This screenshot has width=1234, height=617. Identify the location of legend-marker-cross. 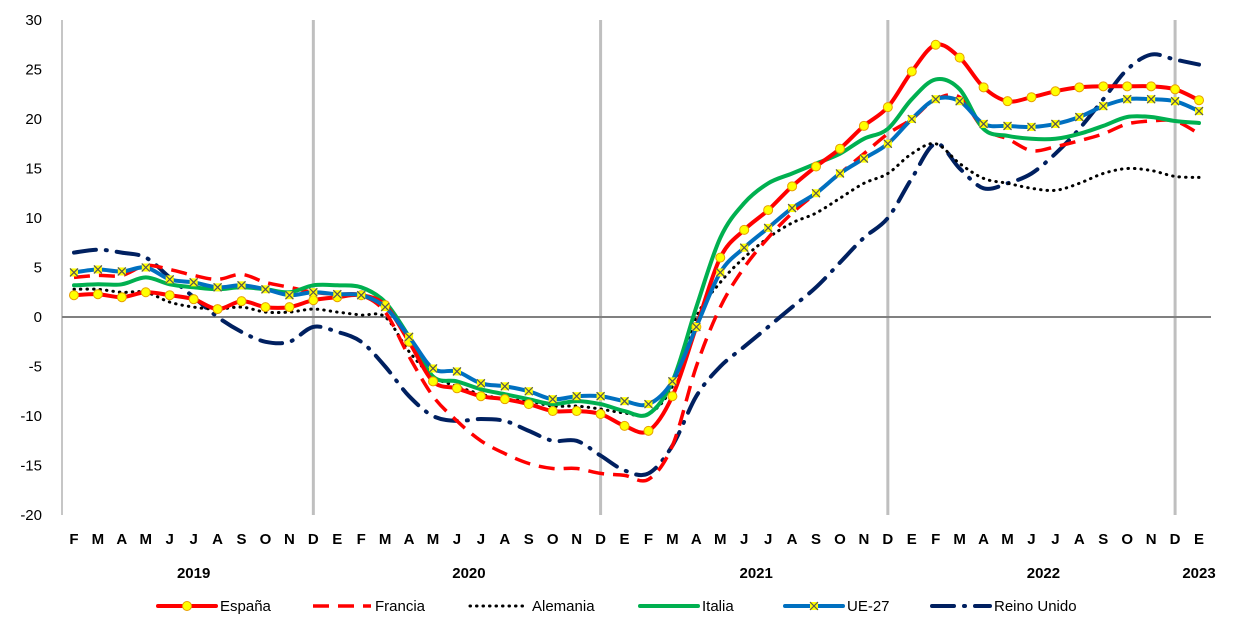
(814, 606).